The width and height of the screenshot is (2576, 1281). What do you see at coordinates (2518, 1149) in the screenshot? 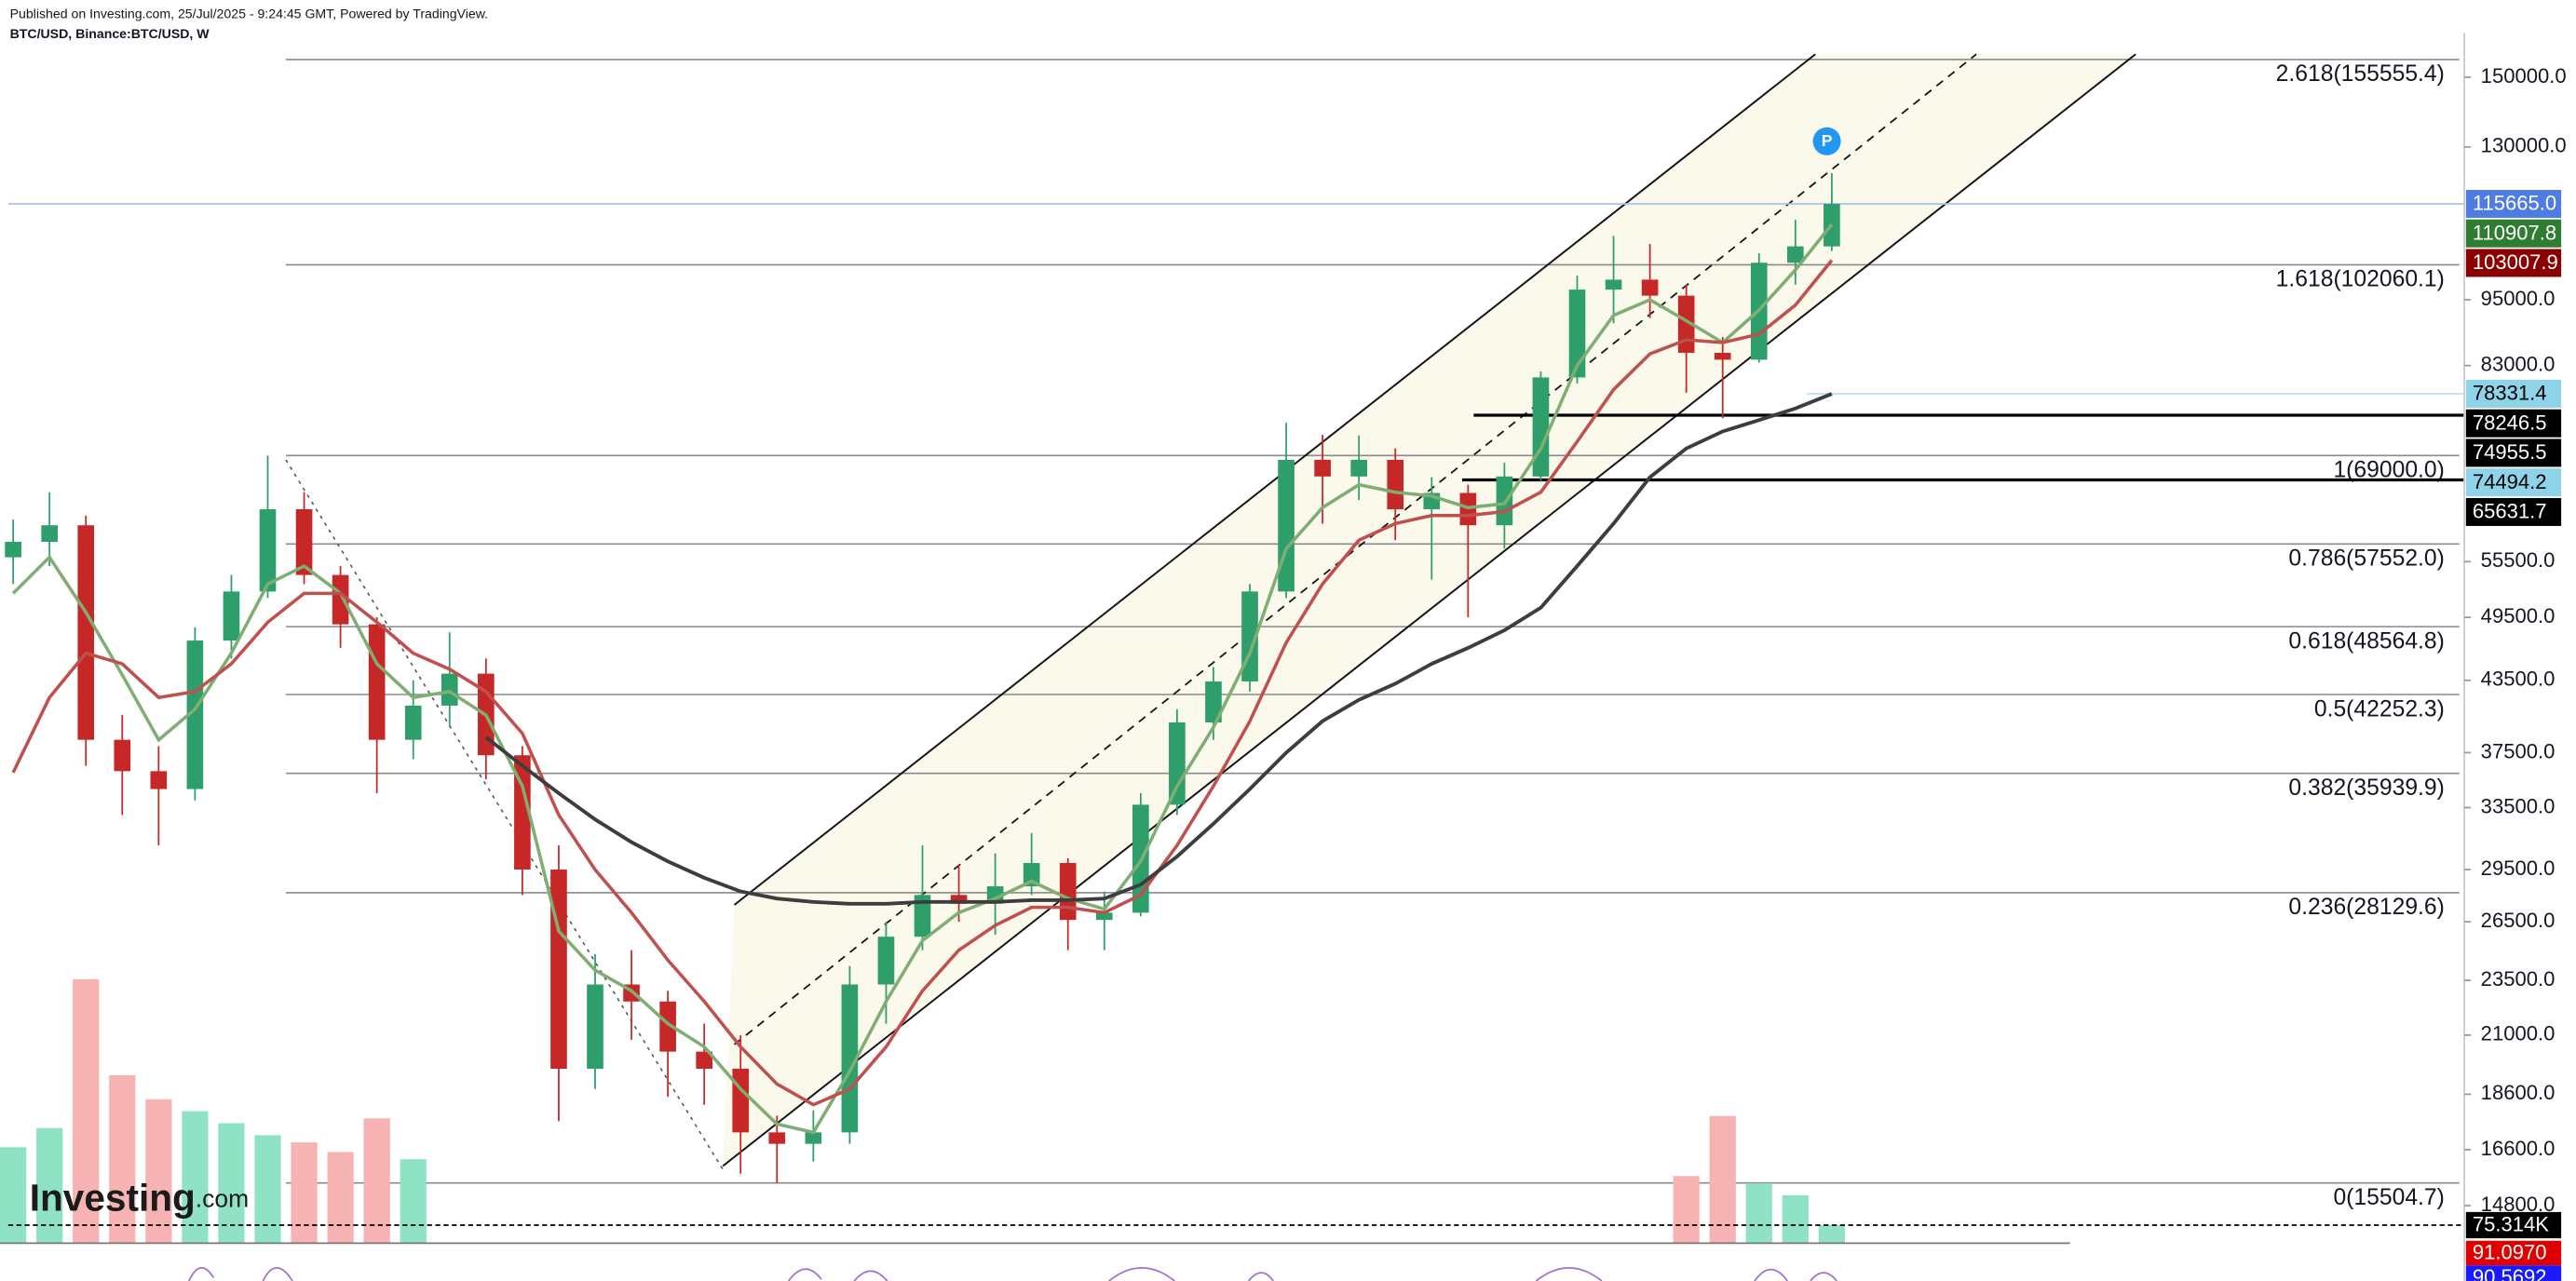
I see `y-tick-label: 16600.0` at bounding box center [2518, 1149].